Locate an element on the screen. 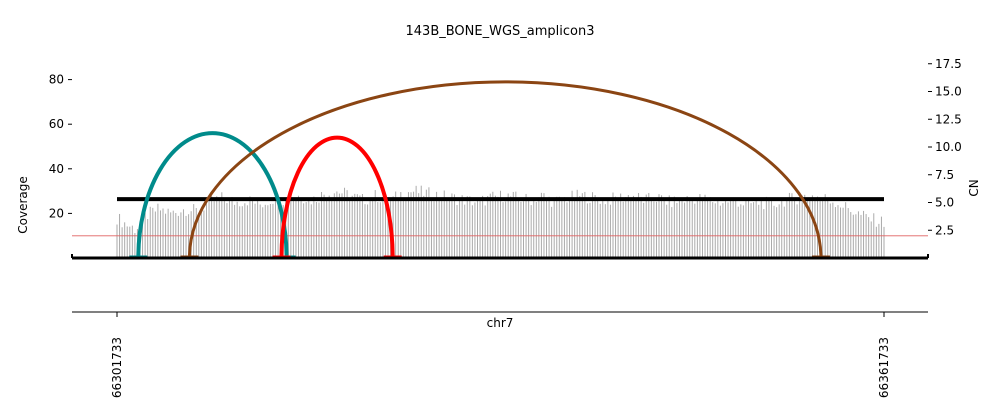 This screenshot has width=1000, height=416. y2-axis-label: CN is located at coordinates (974, 187).